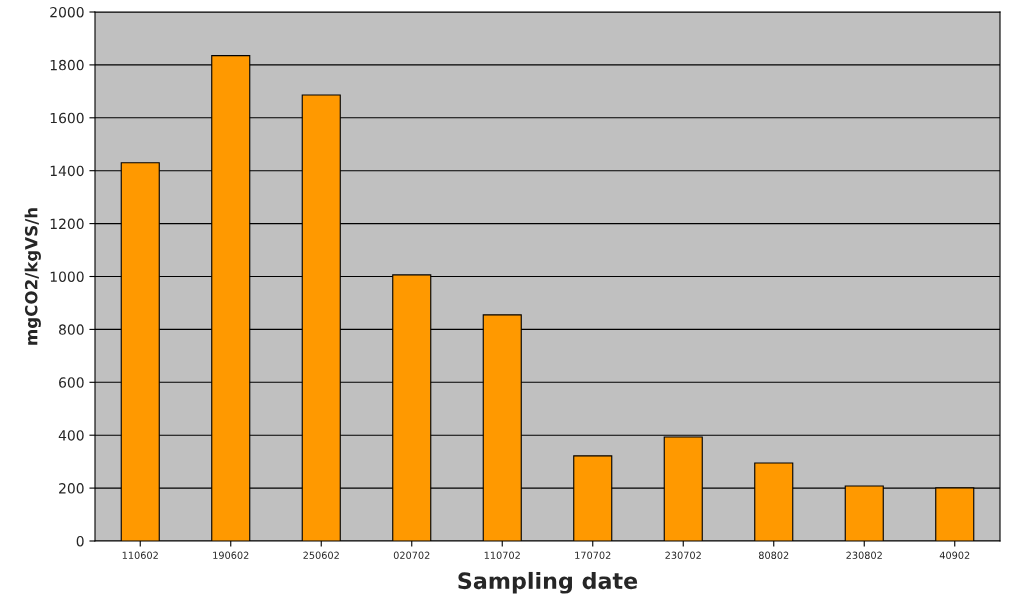  I want to click on x-tick-label: 80802, so click(773, 555).